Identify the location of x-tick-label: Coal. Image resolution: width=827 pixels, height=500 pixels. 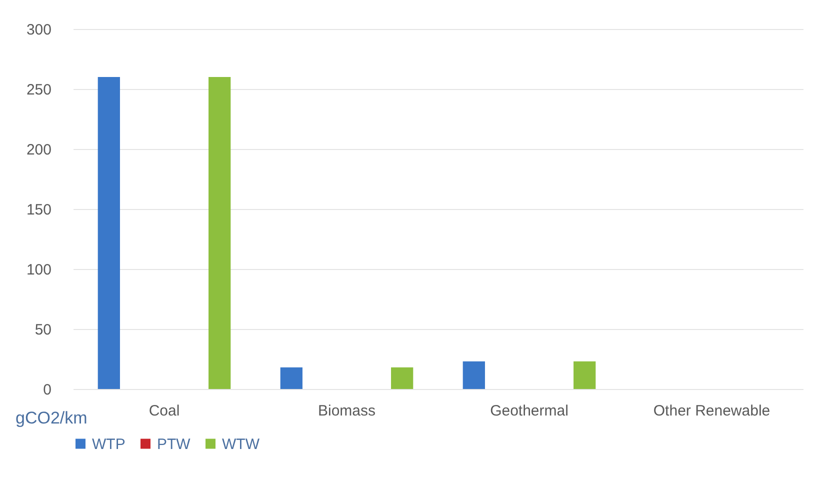
(164, 411).